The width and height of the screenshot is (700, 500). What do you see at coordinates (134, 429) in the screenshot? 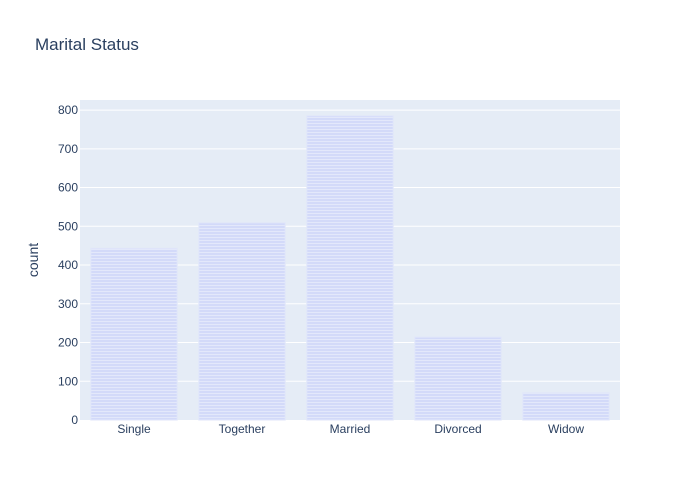
I see `x-tick-label: Single` at bounding box center [134, 429].